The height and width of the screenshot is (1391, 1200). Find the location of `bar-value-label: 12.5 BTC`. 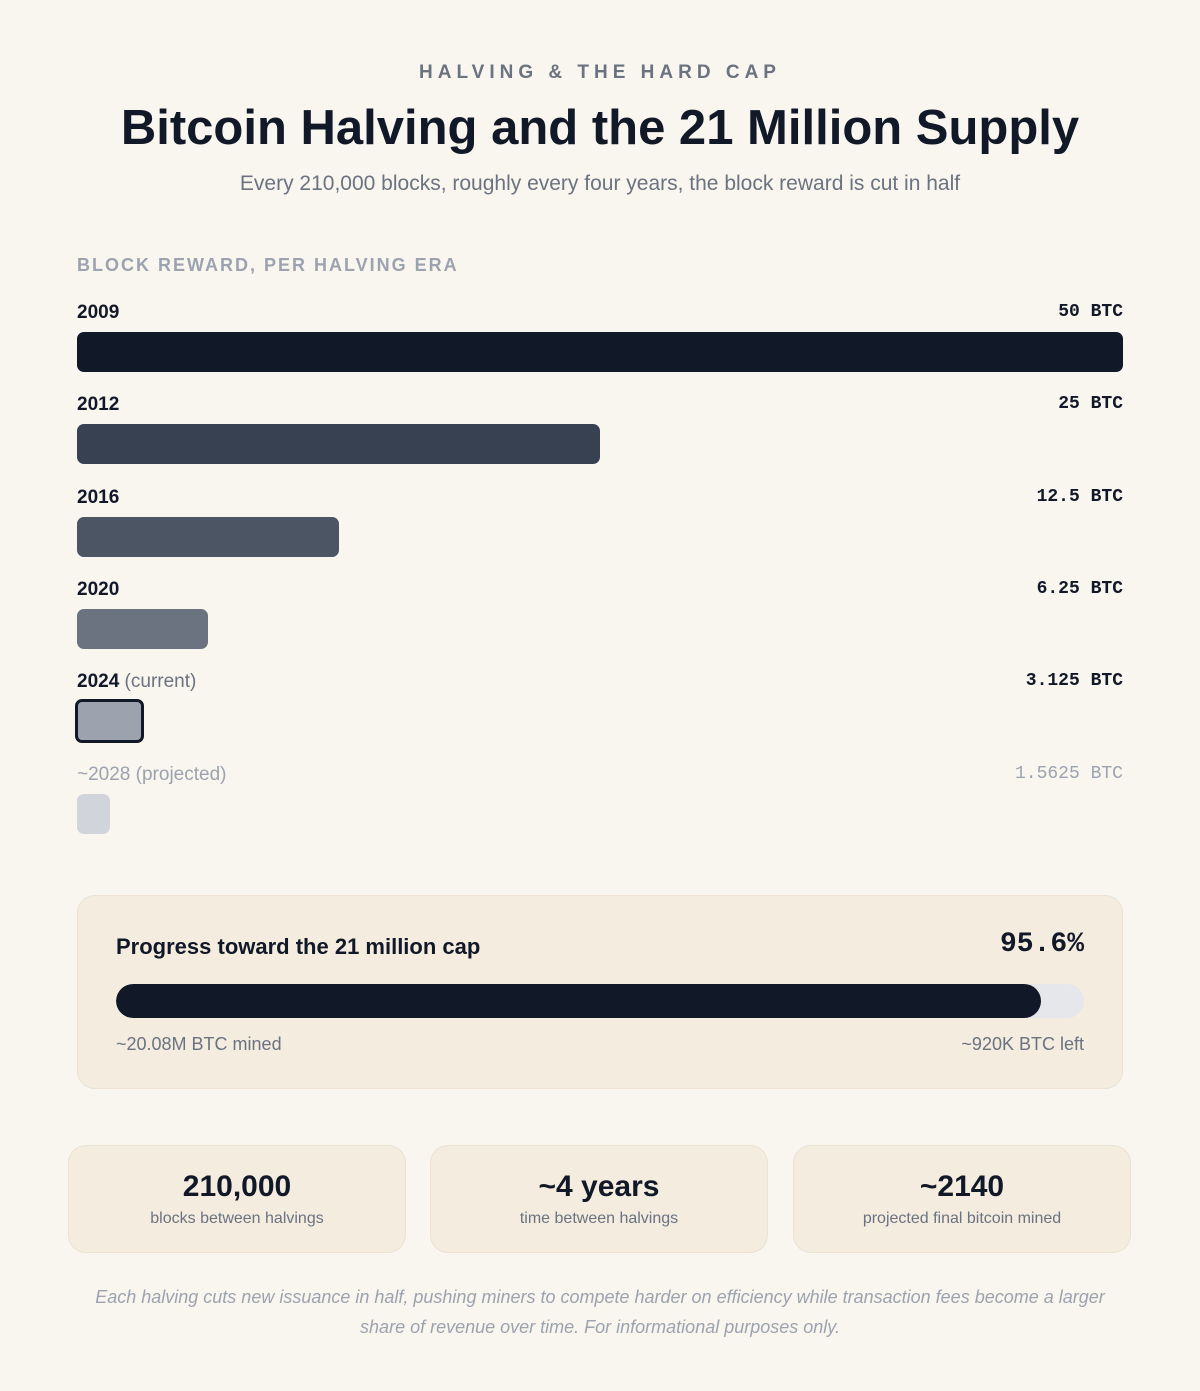

bar-value-label: 12.5 BTC is located at coordinates (1079, 496).